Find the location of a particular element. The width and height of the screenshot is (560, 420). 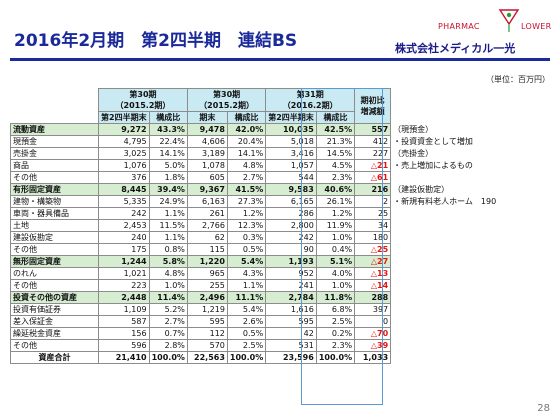

ratio-end-30: 20.4% is located at coordinates (246, 141).